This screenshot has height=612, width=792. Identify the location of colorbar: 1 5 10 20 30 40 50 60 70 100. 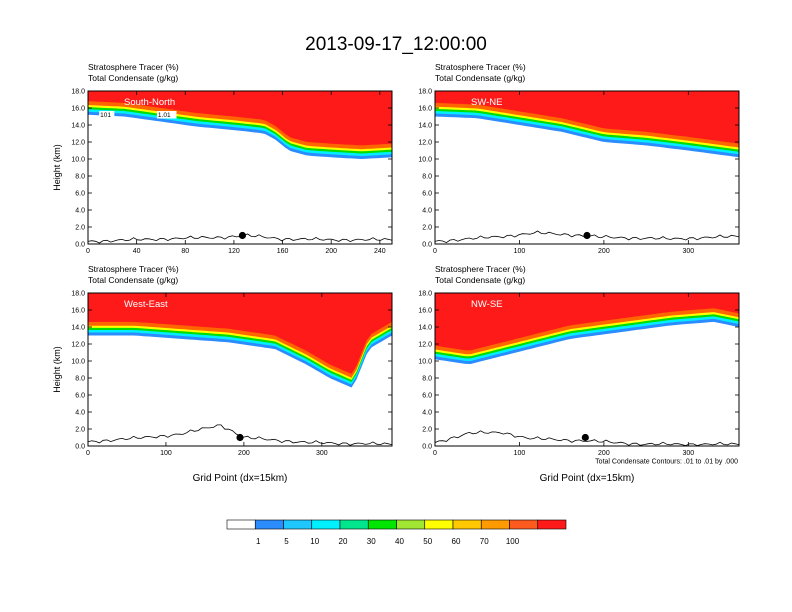
(396, 532).